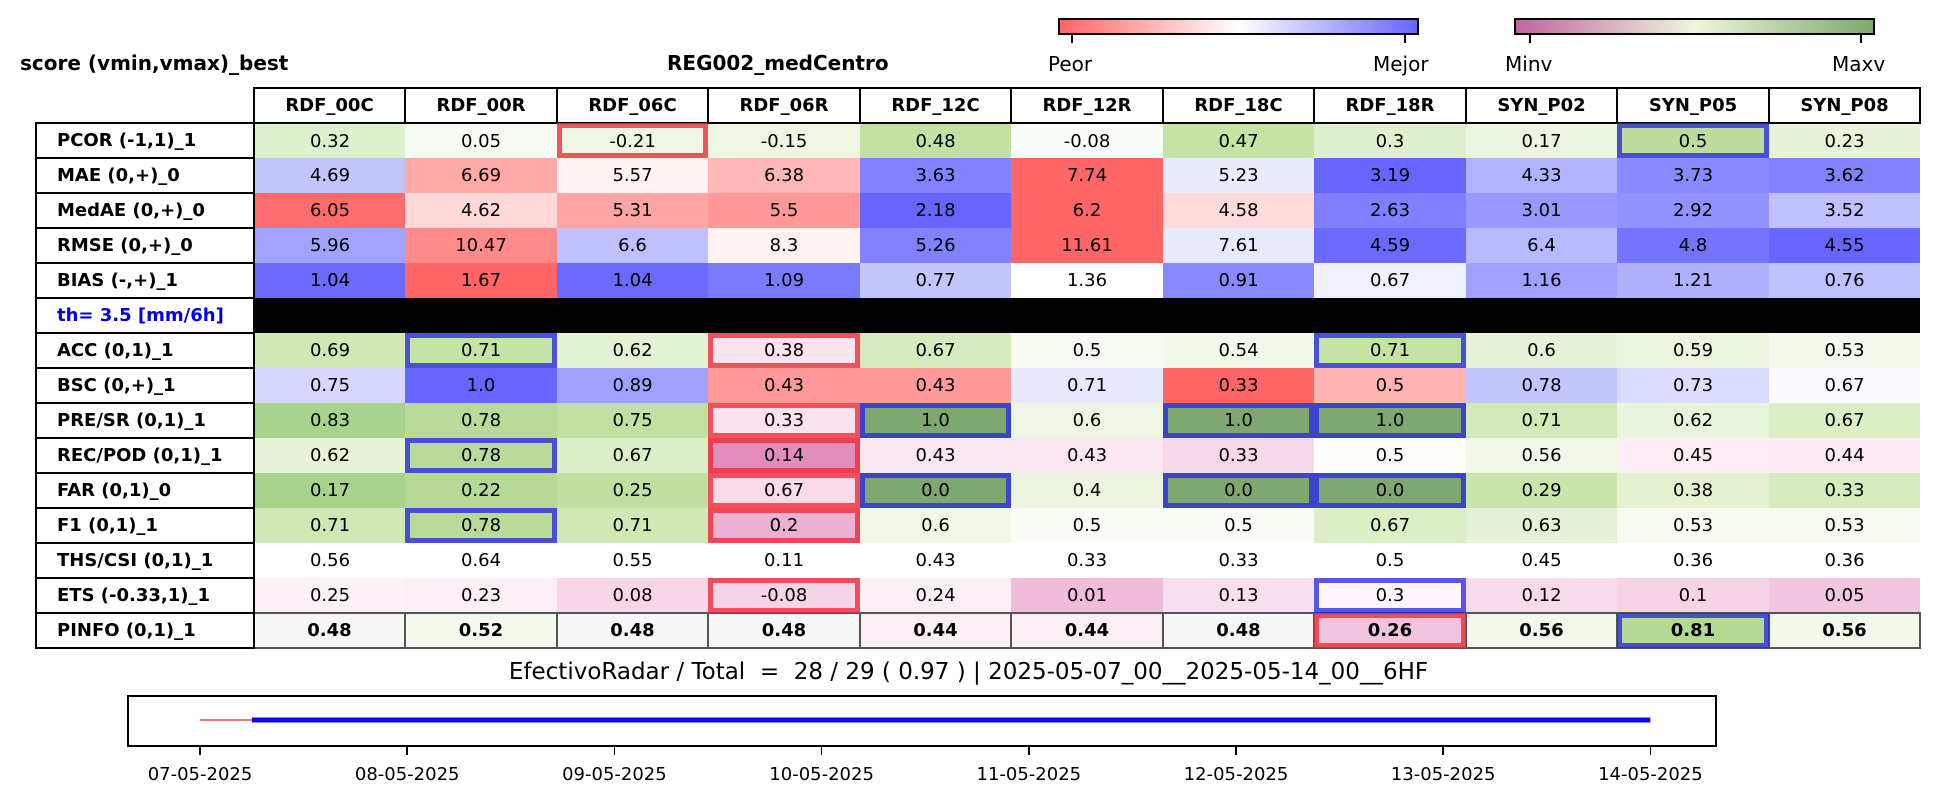  I want to click on score-cell: 0.63, so click(1541, 525).